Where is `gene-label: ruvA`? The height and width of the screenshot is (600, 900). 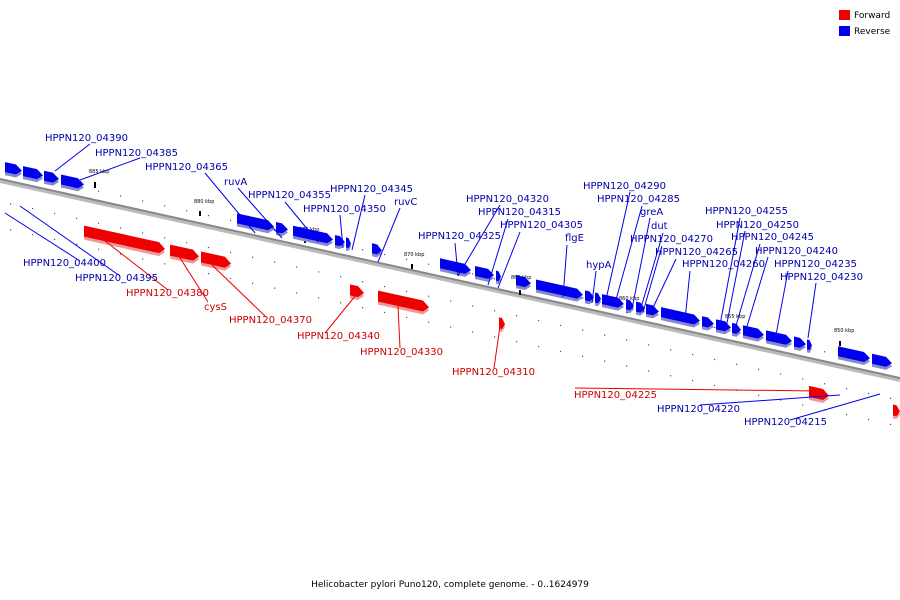
gene-label: ruvA is located at coordinates (235, 182).